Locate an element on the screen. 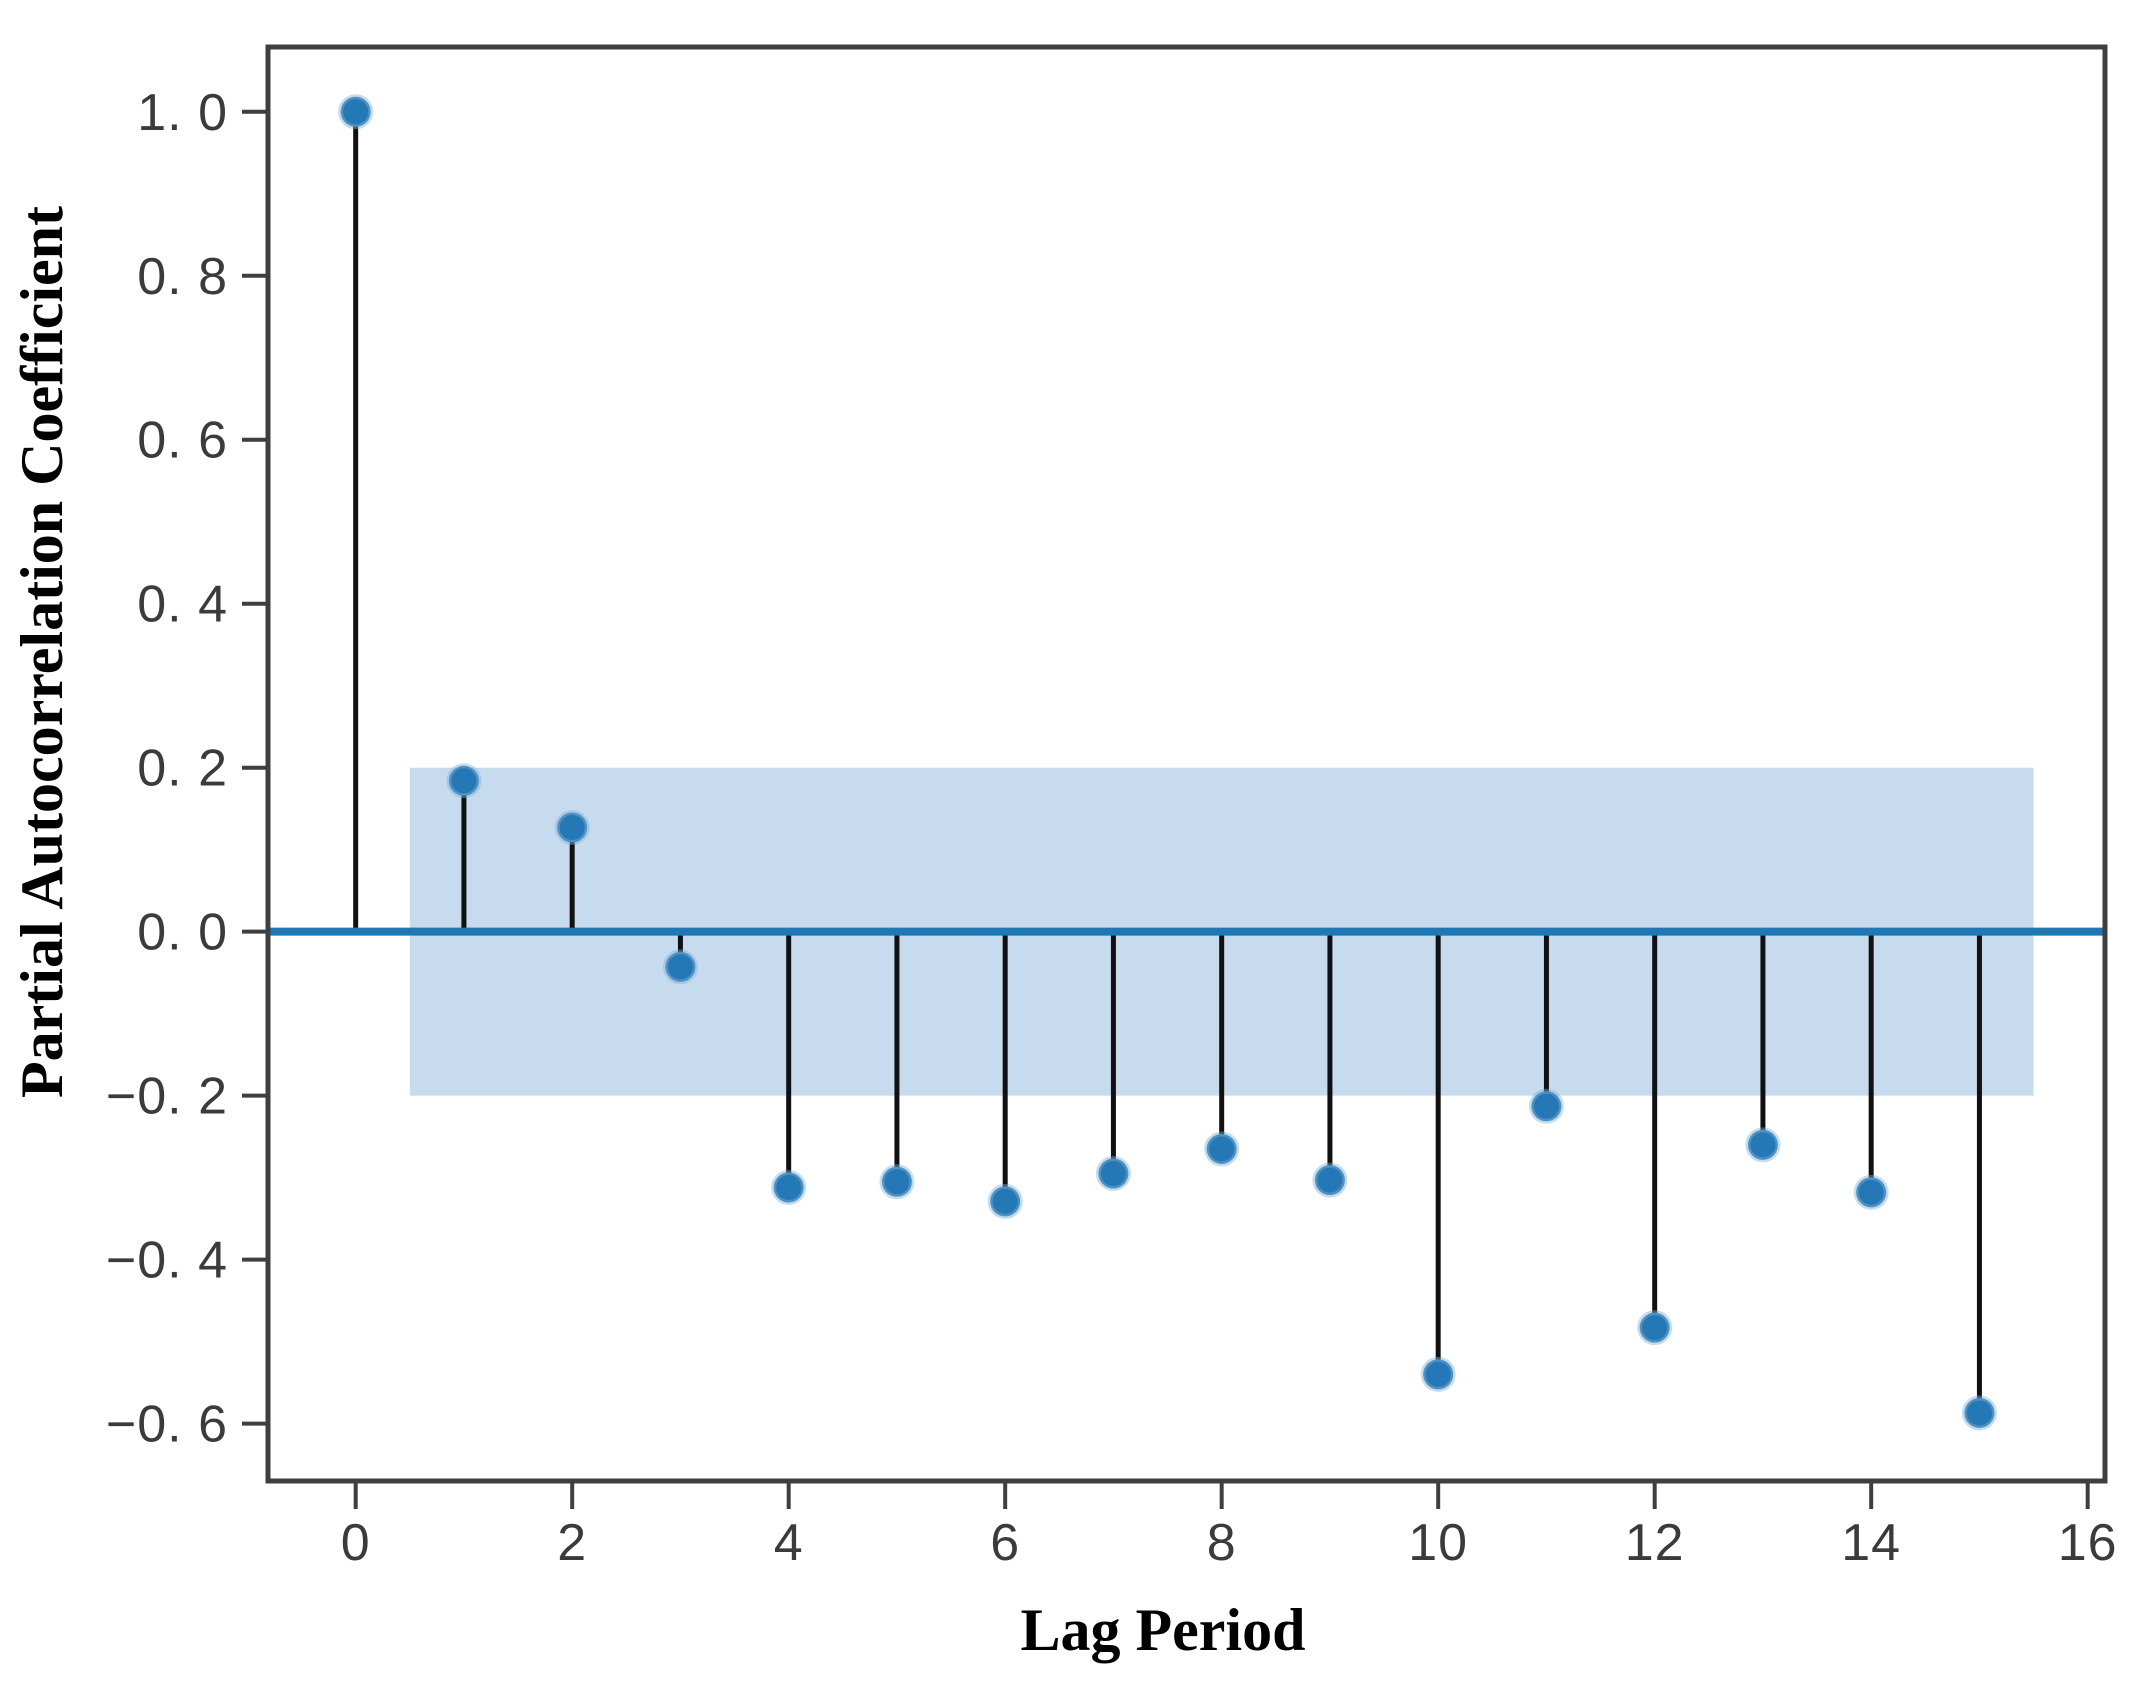  x-tick-label: 2 is located at coordinates (572, 1543).